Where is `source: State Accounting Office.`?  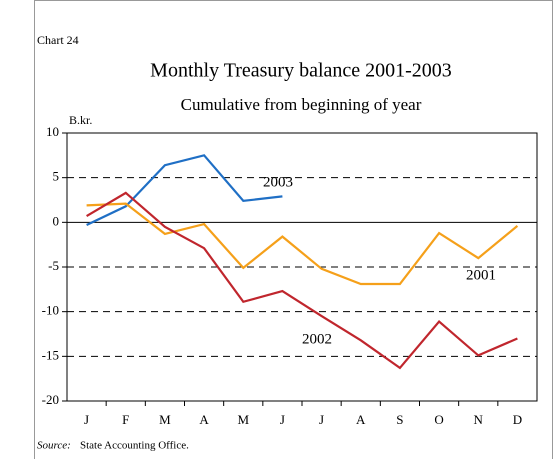
source: State Accounting Office. is located at coordinates (134, 446).